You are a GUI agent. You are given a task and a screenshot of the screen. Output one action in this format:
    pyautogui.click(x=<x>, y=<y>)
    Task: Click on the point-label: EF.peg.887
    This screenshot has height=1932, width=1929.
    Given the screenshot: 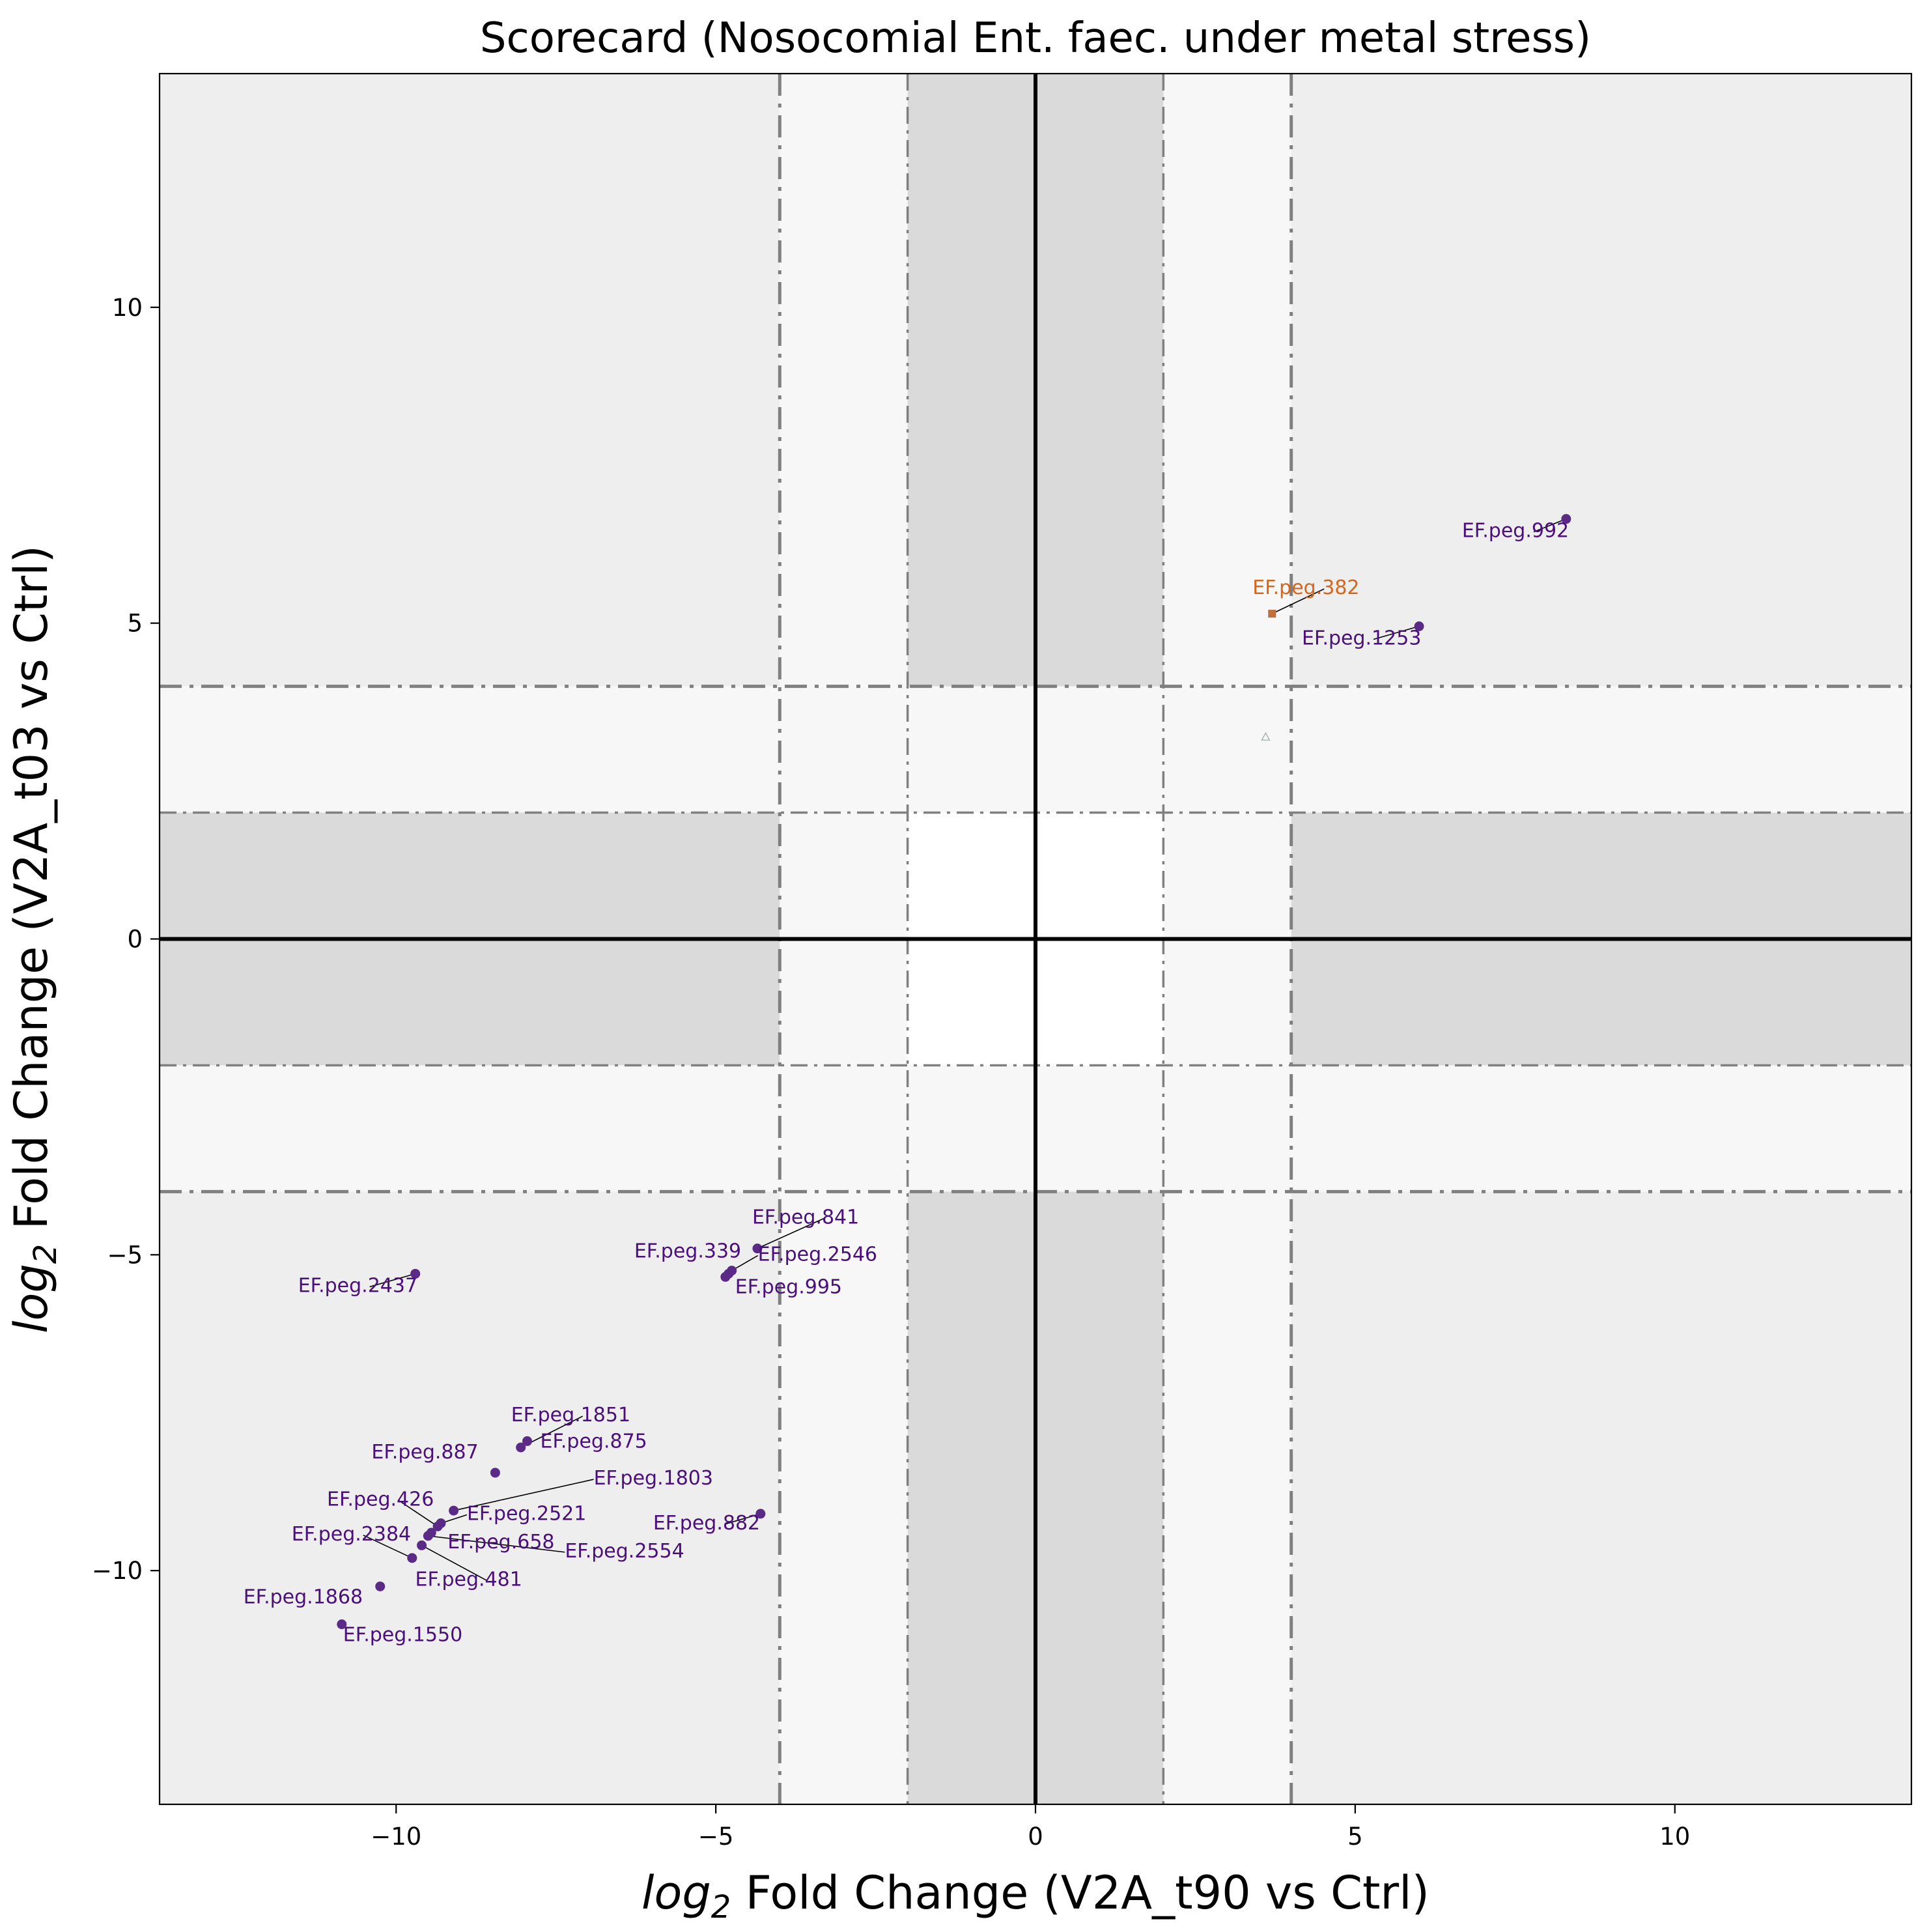 What is the action you would take?
    pyautogui.click(x=424, y=1452)
    